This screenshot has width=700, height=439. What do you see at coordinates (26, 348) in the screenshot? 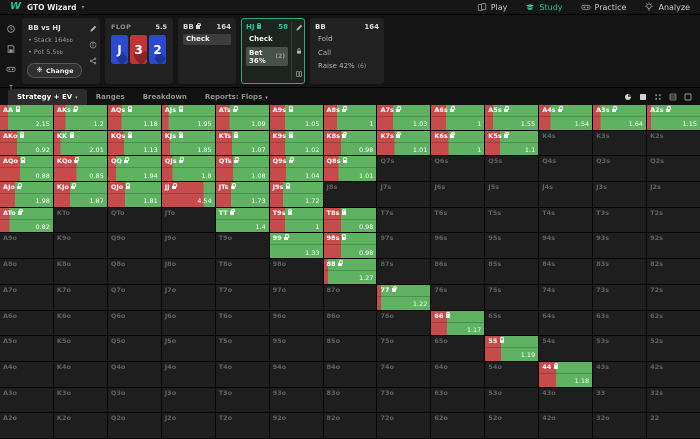
I see `hand-cell-A5o: A5o` at bounding box center [26, 348].